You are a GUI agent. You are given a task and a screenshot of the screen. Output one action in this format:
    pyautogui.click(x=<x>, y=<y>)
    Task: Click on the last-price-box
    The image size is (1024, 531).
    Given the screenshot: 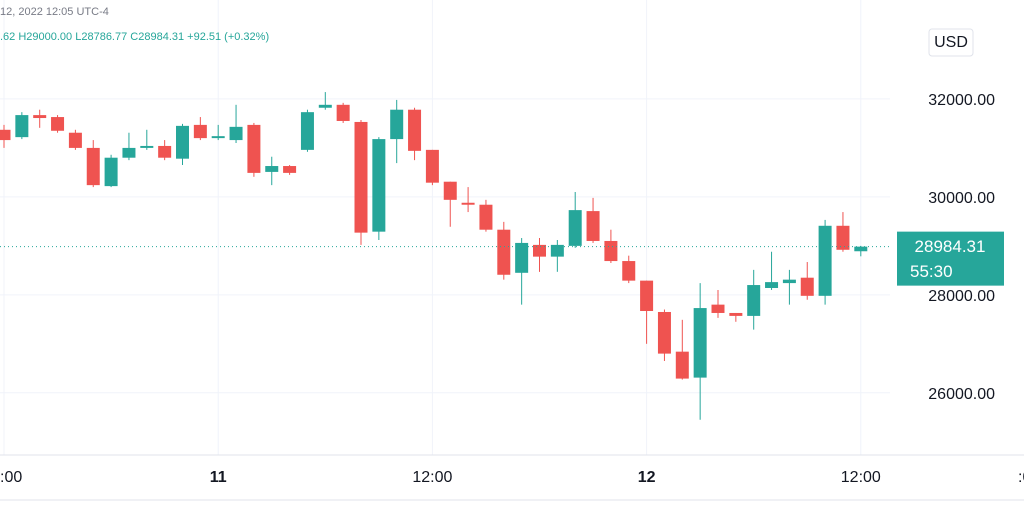 What is the action you would take?
    pyautogui.click(x=950, y=258)
    